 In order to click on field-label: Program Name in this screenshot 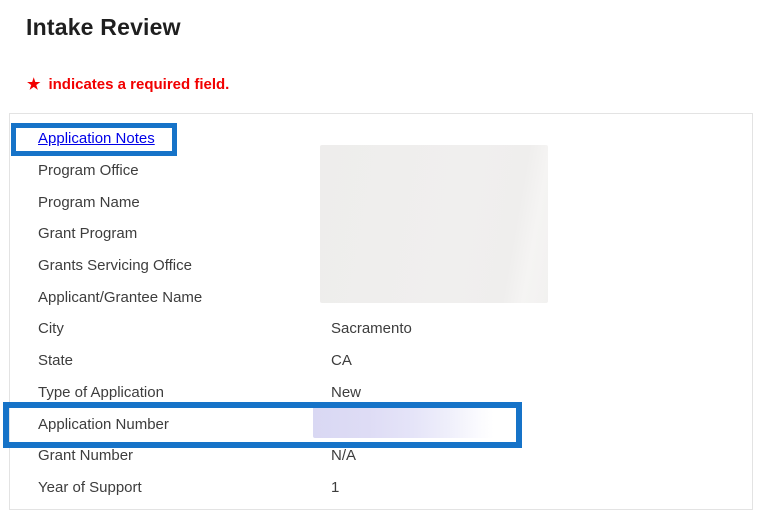, I will do `click(89, 202)`.